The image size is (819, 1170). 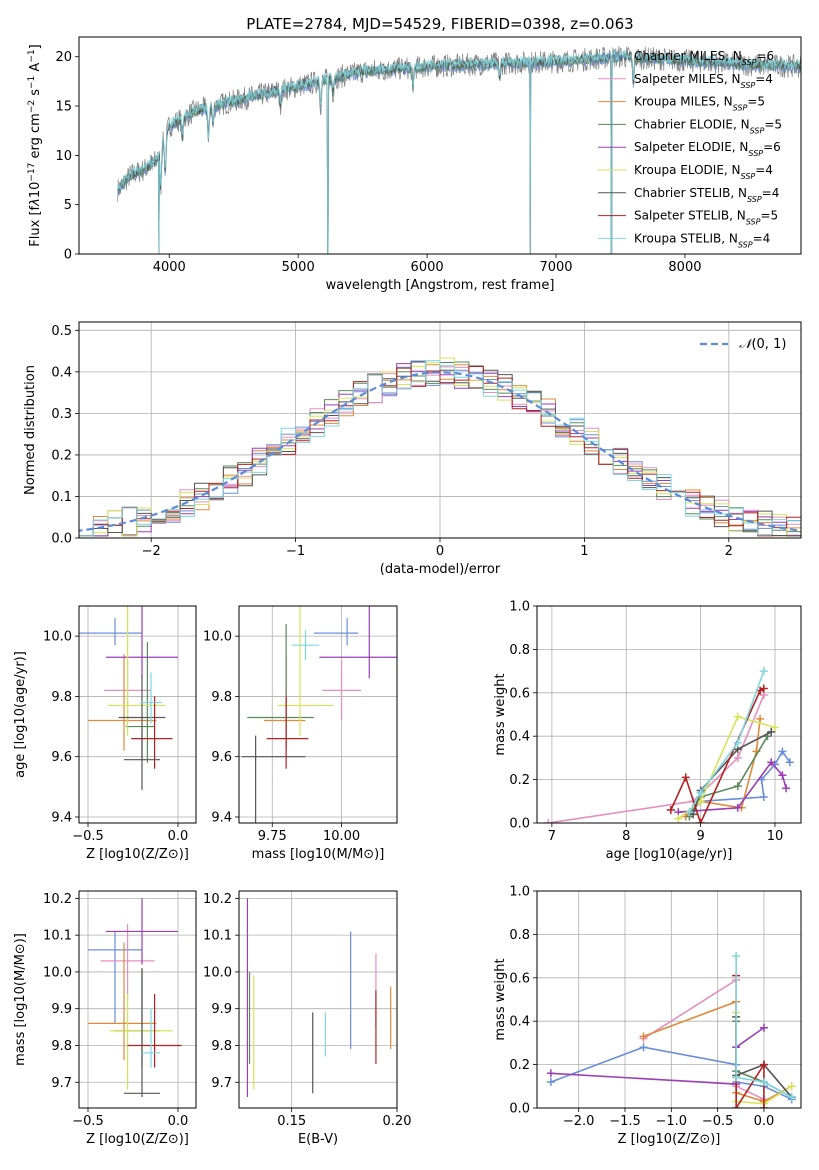 What do you see at coordinates (427, 267) in the screenshot?
I see `x-tick-label: 6000` at bounding box center [427, 267].